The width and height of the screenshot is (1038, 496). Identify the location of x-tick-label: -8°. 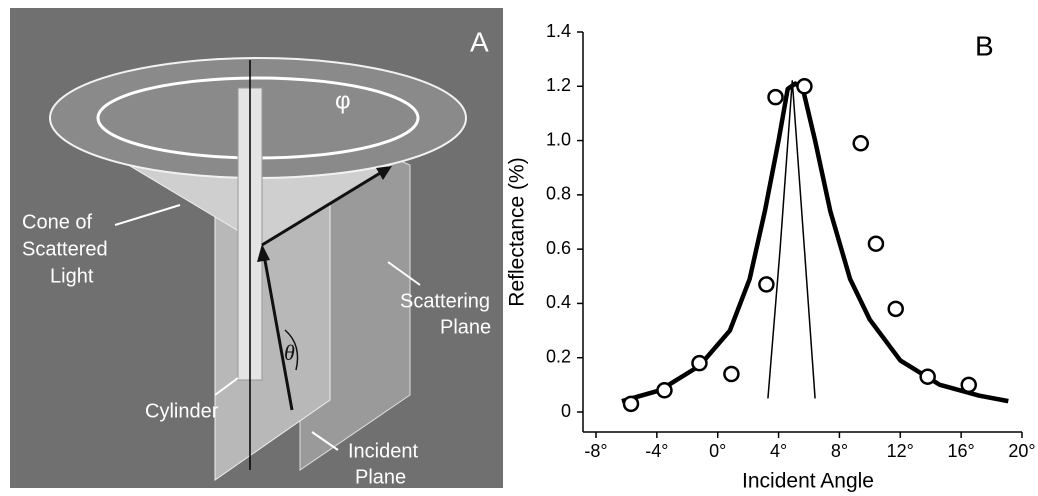
(595, 451).